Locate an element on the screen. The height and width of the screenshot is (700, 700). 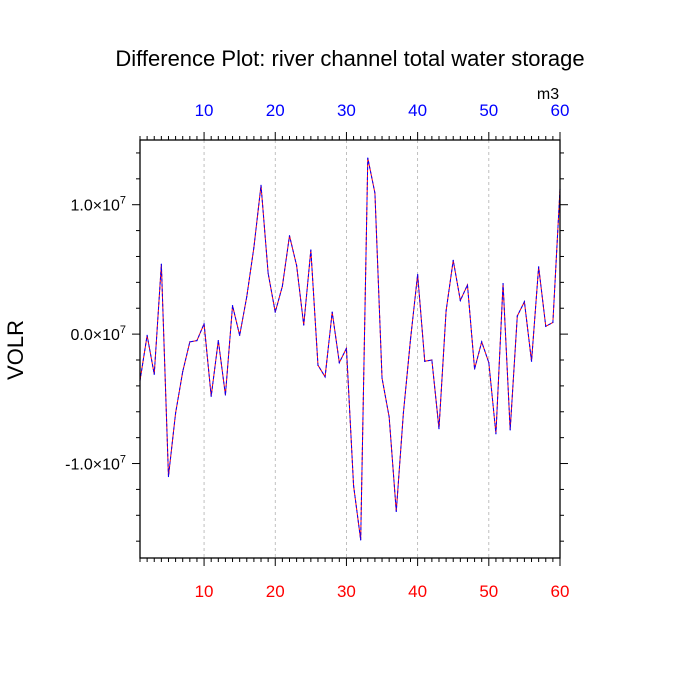
x-tick-label-bottom: 30 is located at coordinates (346, 591).